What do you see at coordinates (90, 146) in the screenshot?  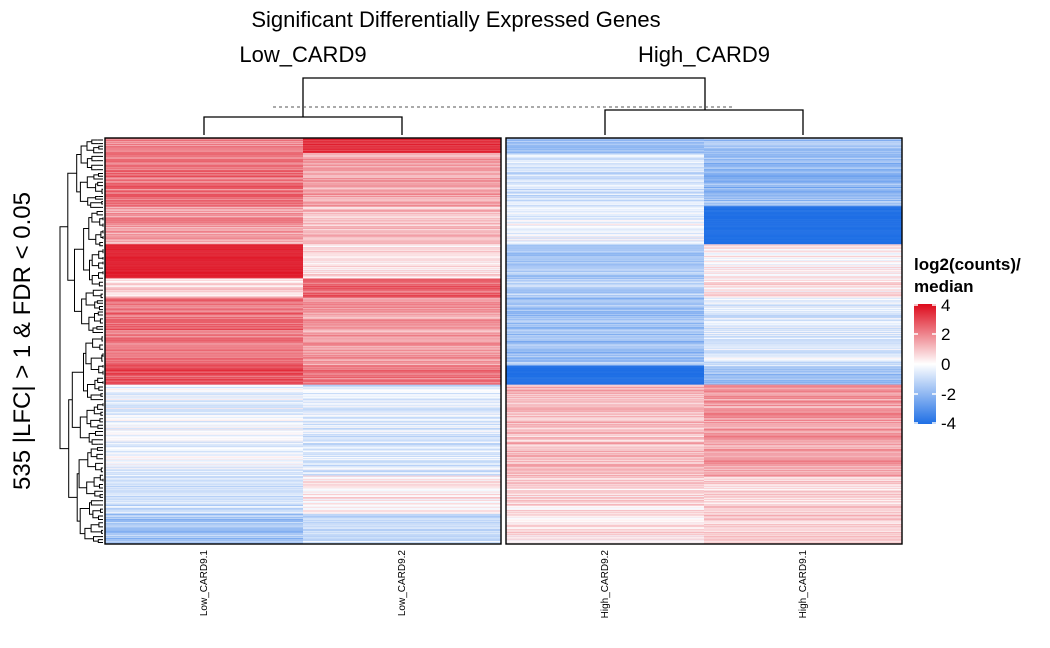 I see `dendrogram-node` at bounding box center [90, 146].